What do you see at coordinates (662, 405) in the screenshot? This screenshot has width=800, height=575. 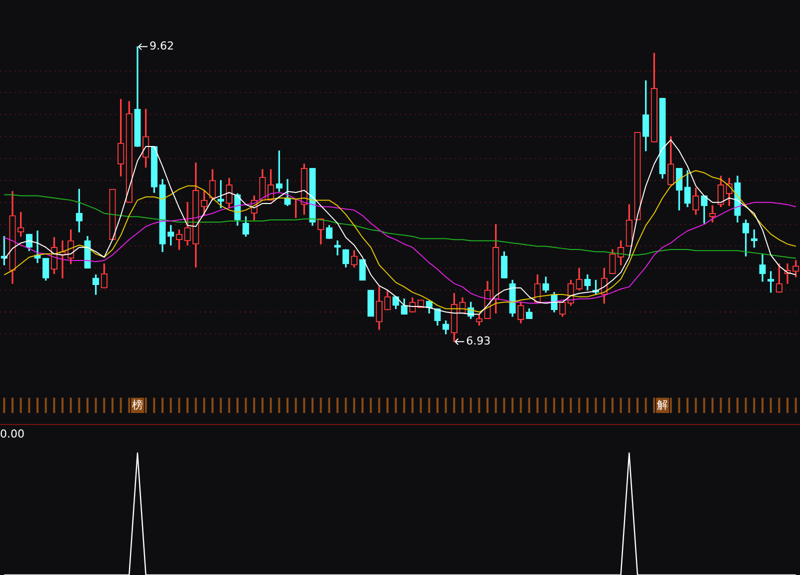 I see `x-tick-label: 解` at bounding box center [662, 405].